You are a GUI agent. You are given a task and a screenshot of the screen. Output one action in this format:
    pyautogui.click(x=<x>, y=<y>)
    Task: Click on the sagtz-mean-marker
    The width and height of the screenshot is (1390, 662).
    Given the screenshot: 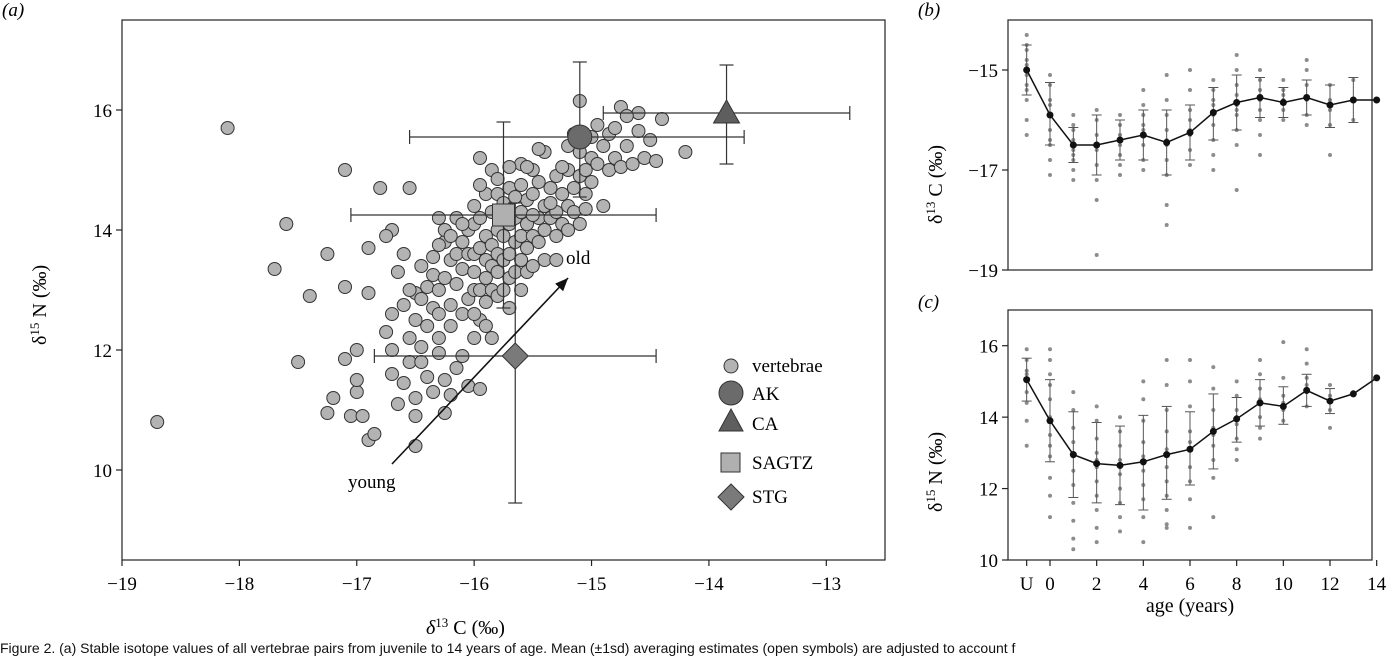 What is the action you would take?
    pyautogui.click(x=503, y=215)
    